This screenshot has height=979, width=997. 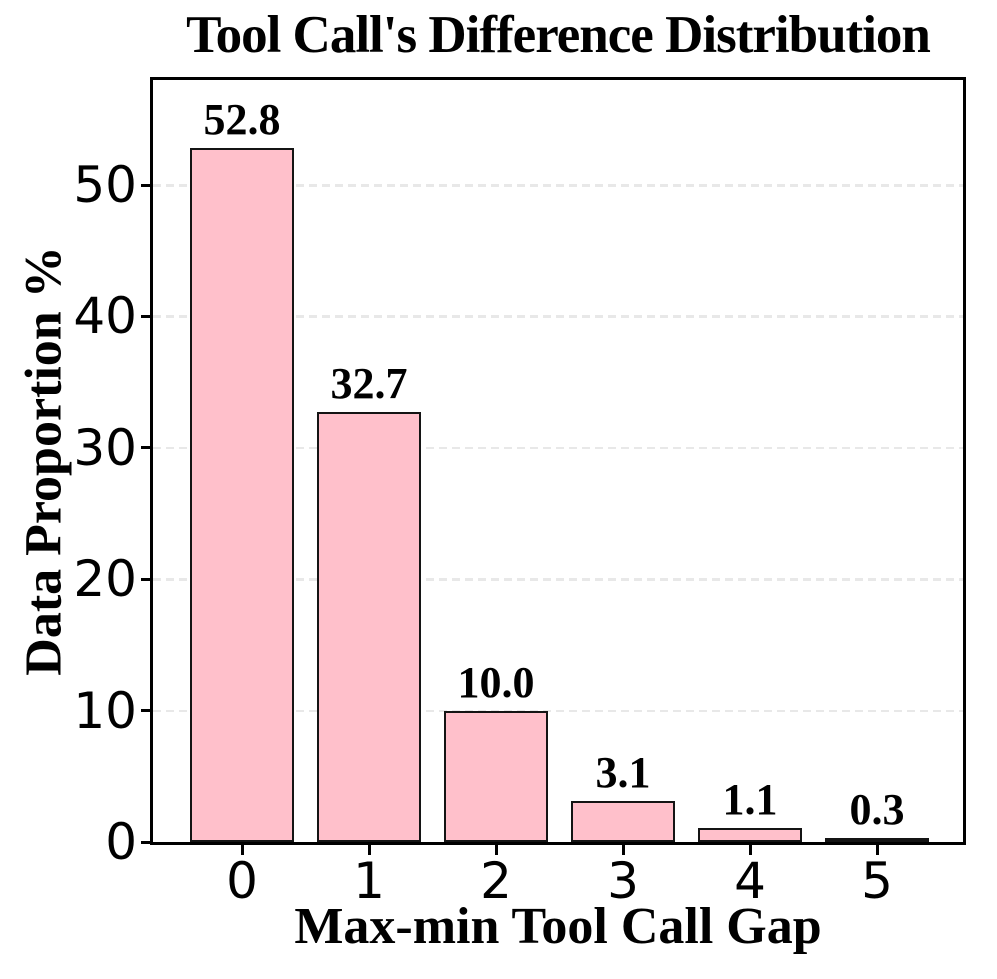 What do you see at coordinates (121, 842) in the screenshot?
I see `y-tick-label-0: 0` at bounding box center [121, 842].